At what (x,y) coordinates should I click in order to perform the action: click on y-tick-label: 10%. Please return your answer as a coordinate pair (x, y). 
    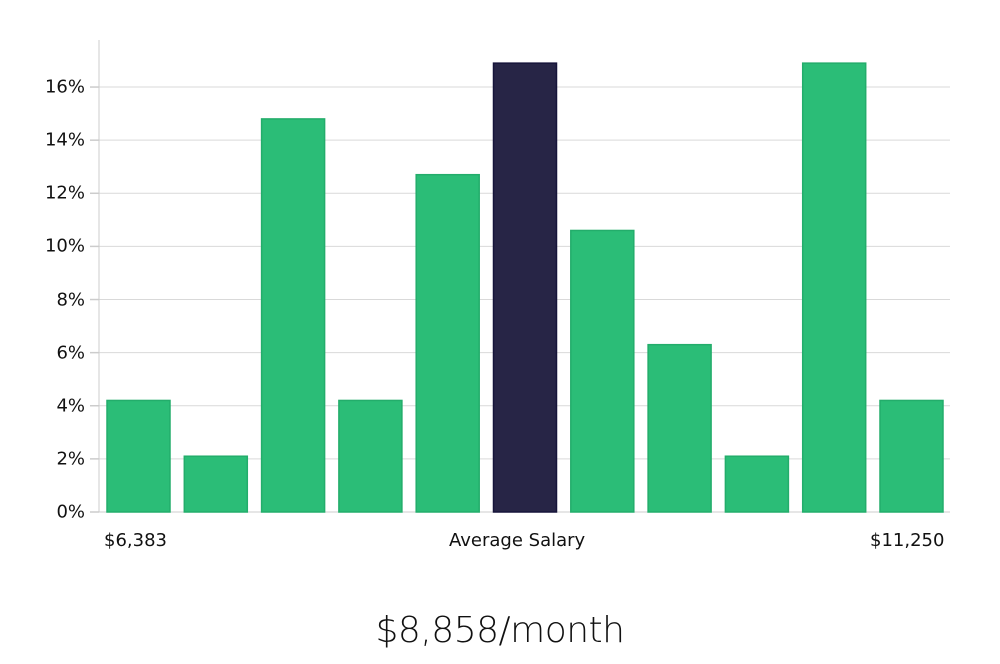
    Looking at the image, I should click on (64, 246).